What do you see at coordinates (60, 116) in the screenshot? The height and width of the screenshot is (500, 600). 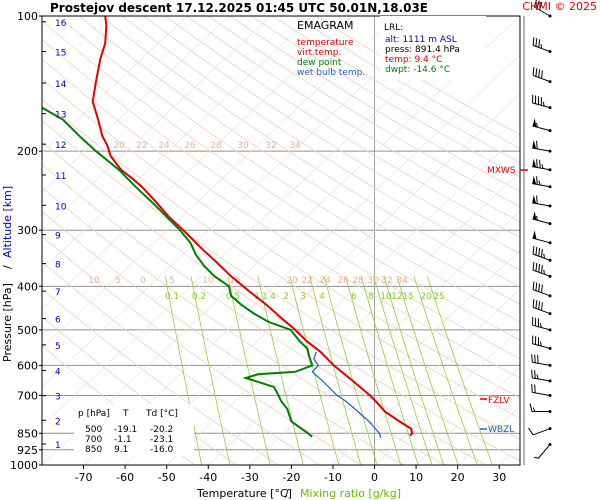 I see `altitude-tick-label: 13` at bounding box center [60, 116].